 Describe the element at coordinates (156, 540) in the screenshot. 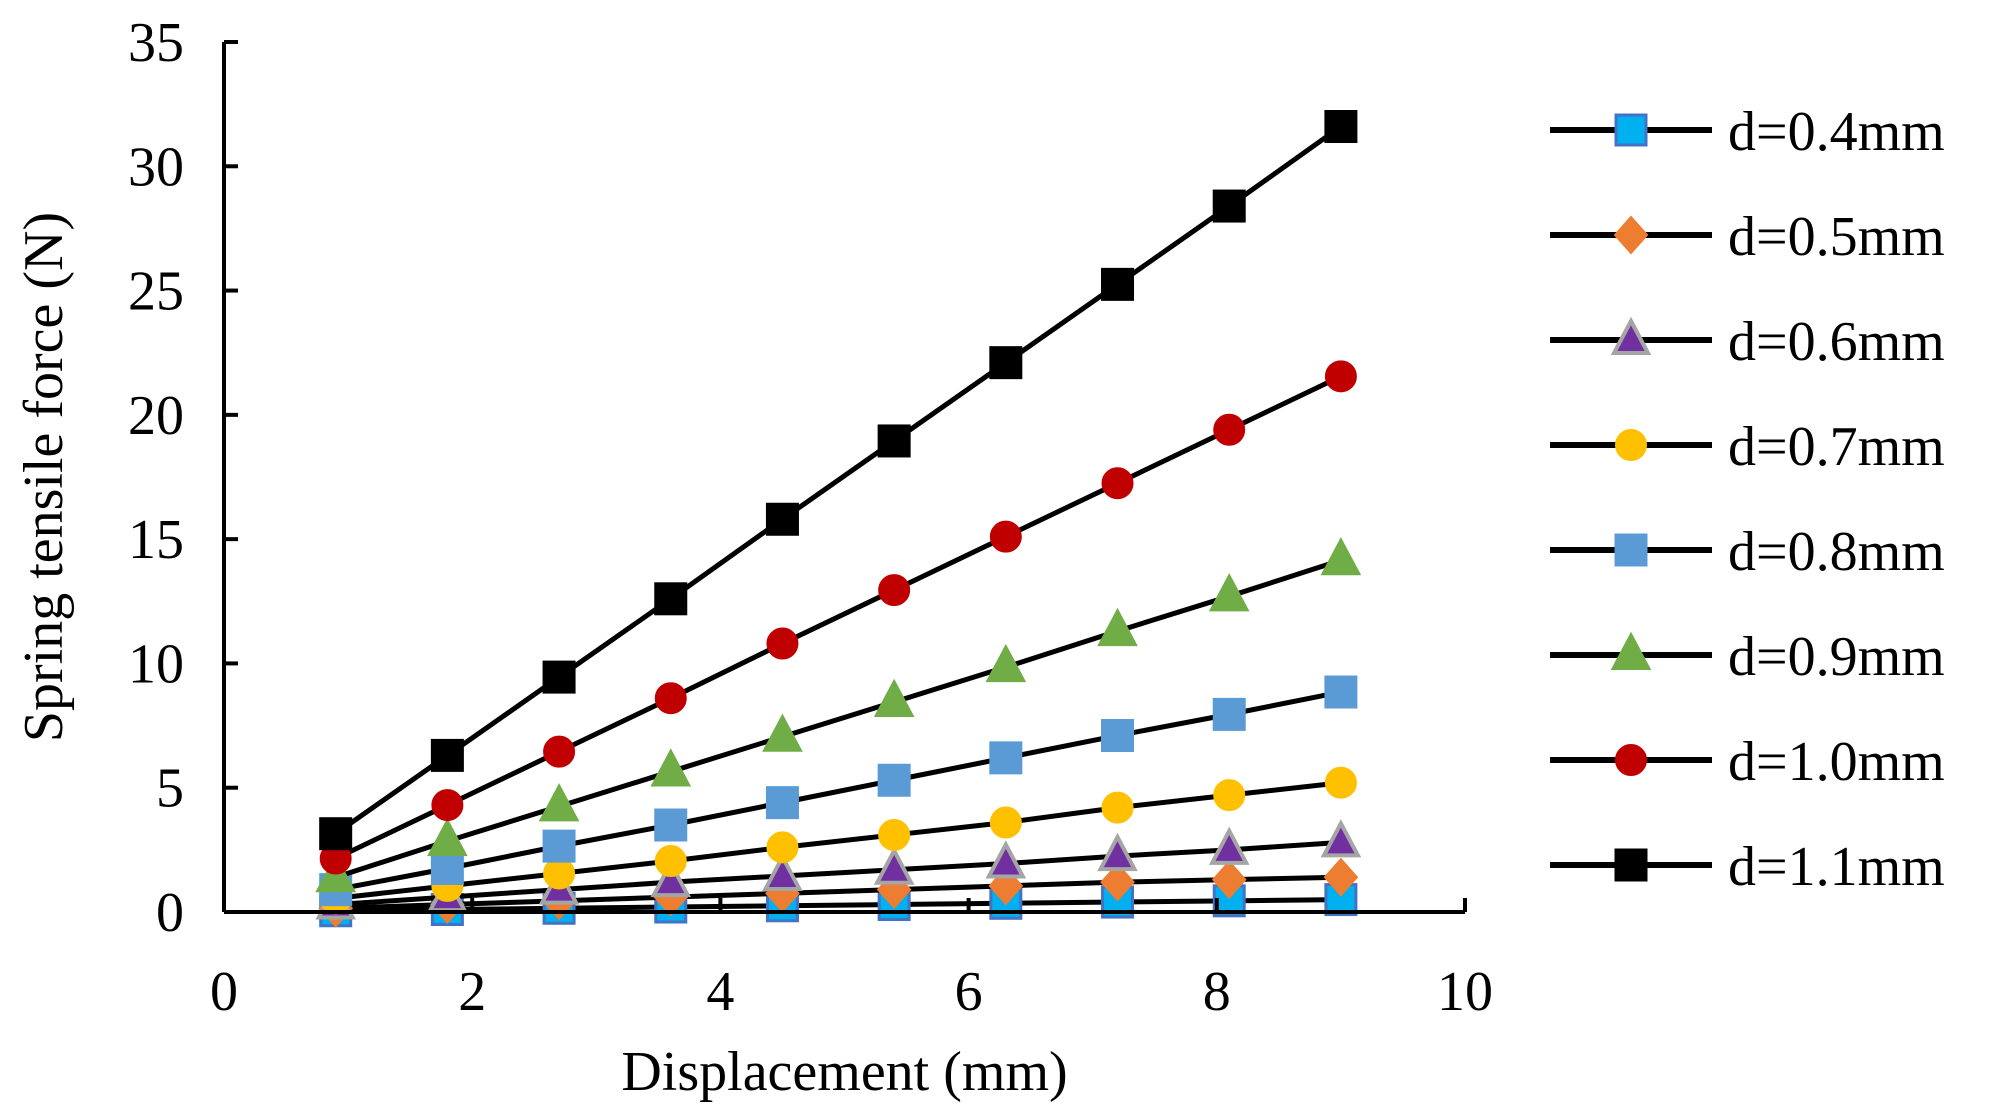

I see `y-tick-label: 15` at that location.